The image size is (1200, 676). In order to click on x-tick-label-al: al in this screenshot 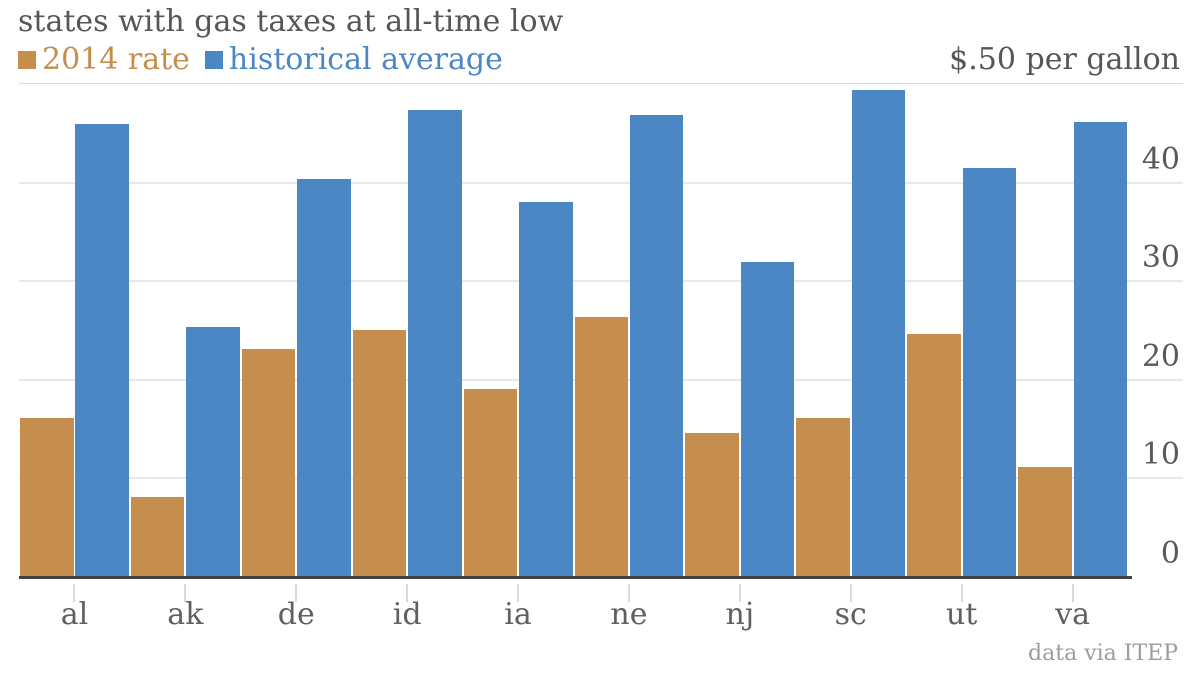, I will do `click(74, 614)`.